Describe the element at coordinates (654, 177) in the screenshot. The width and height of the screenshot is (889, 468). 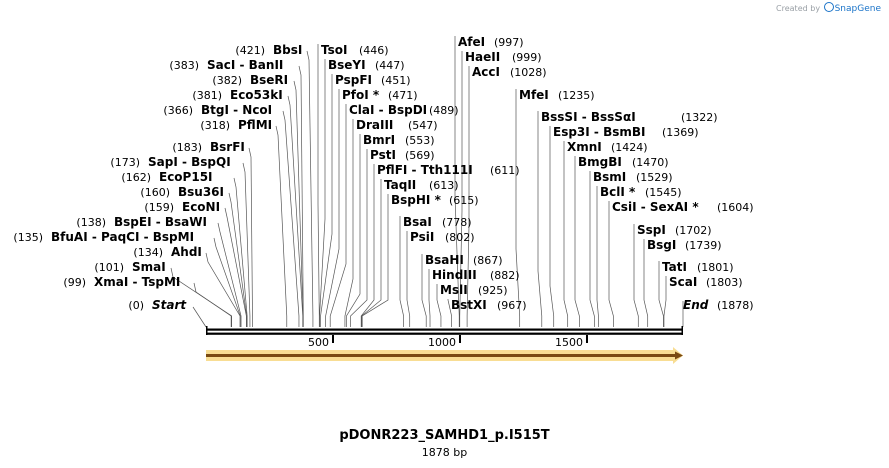
I see `site-position-bsmi: (1529)` at that location.